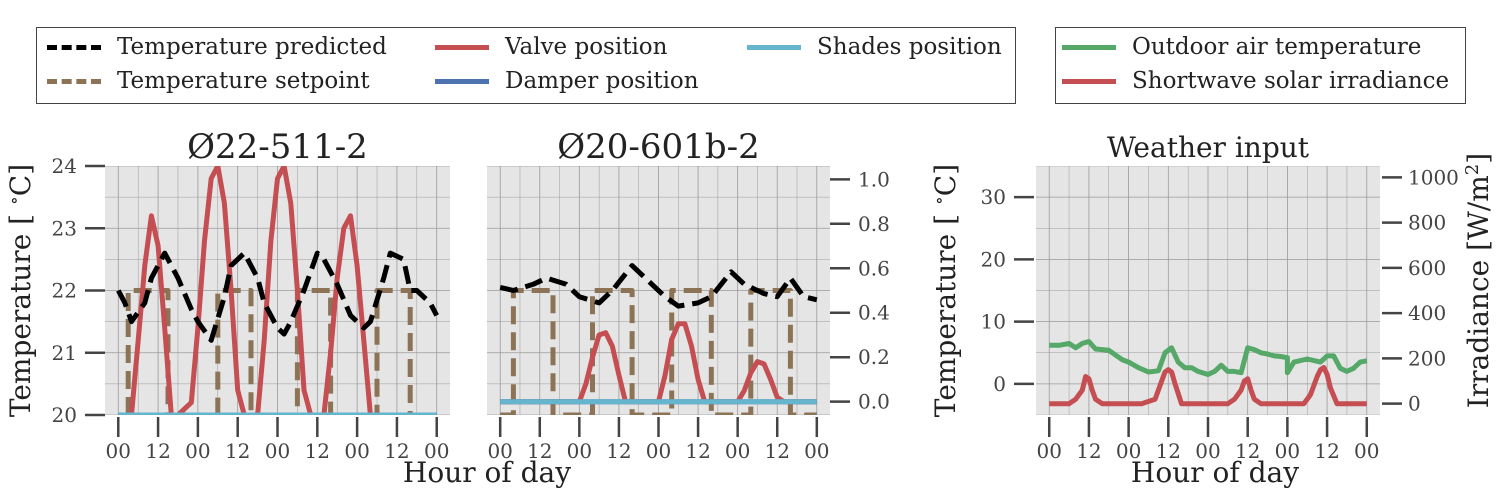  Describe the element at coordinates (1427, 268) in the screenshot. I see `y-tick-label-right: 600` at that location.